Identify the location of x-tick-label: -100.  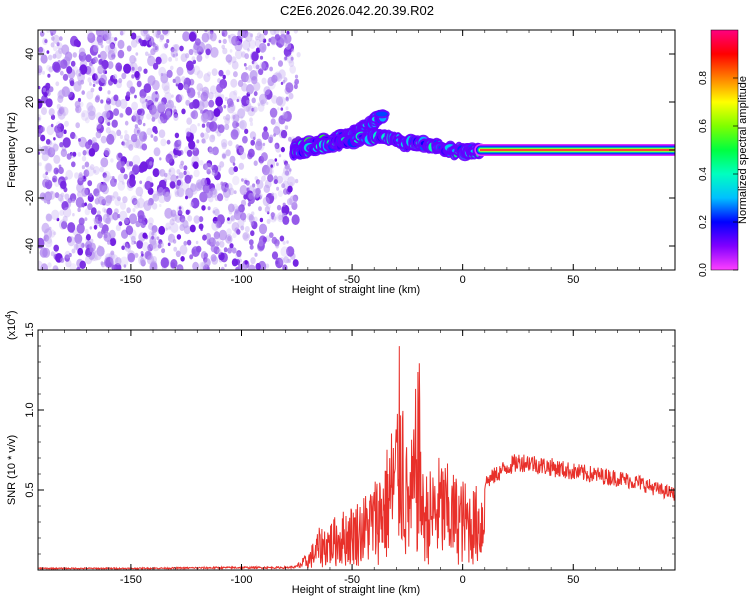
(241, 280).